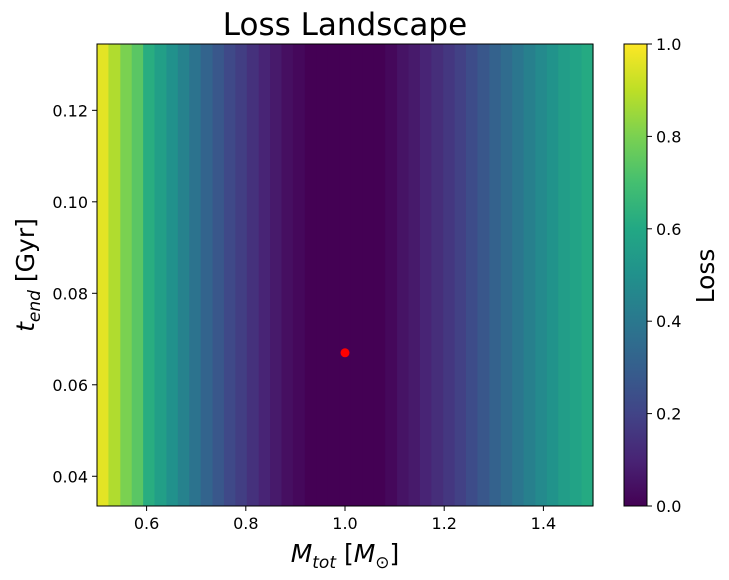 The width and height of the screenshot is (729, 580). What do you see at coordinates (345, 25) in the screenshot?
I see `chart-title: Loss Landscape` at bounding box center [345, 25].